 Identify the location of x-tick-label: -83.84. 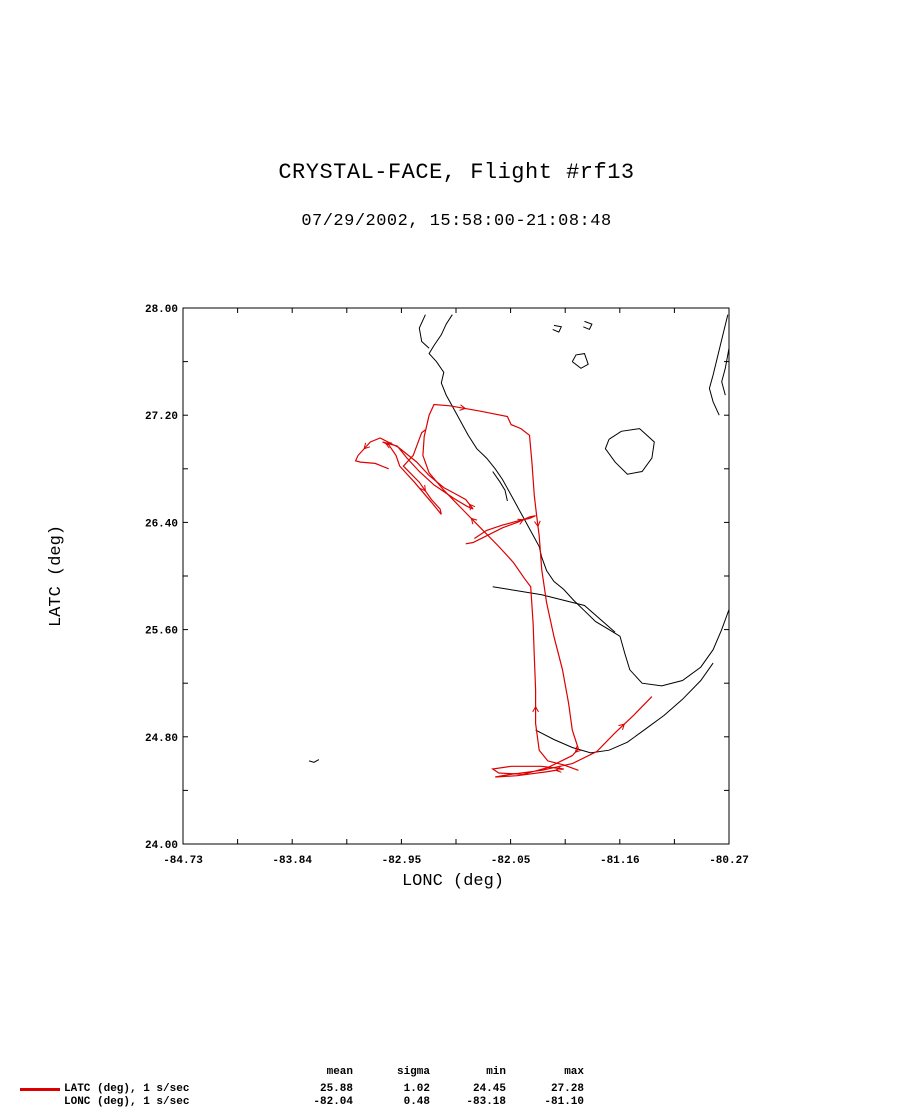
(292, 861).